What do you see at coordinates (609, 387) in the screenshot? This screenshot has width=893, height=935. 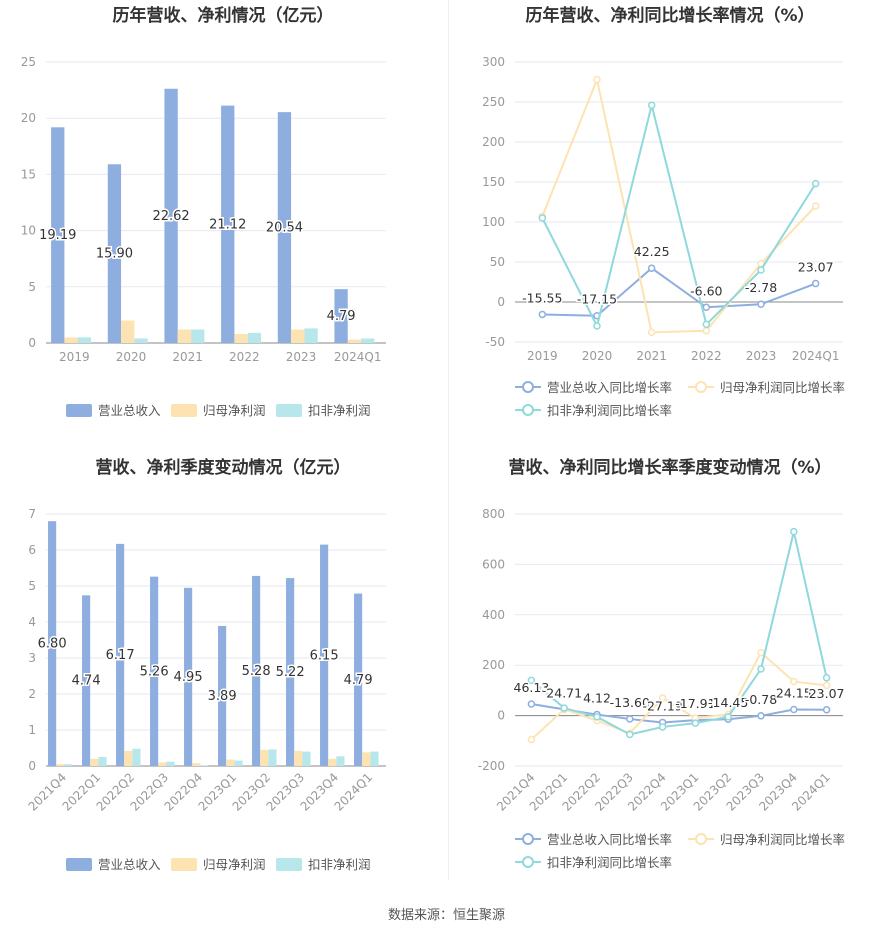 I see `legend-label: 营业总收入同比增长率` at bounding box center [609, 387].